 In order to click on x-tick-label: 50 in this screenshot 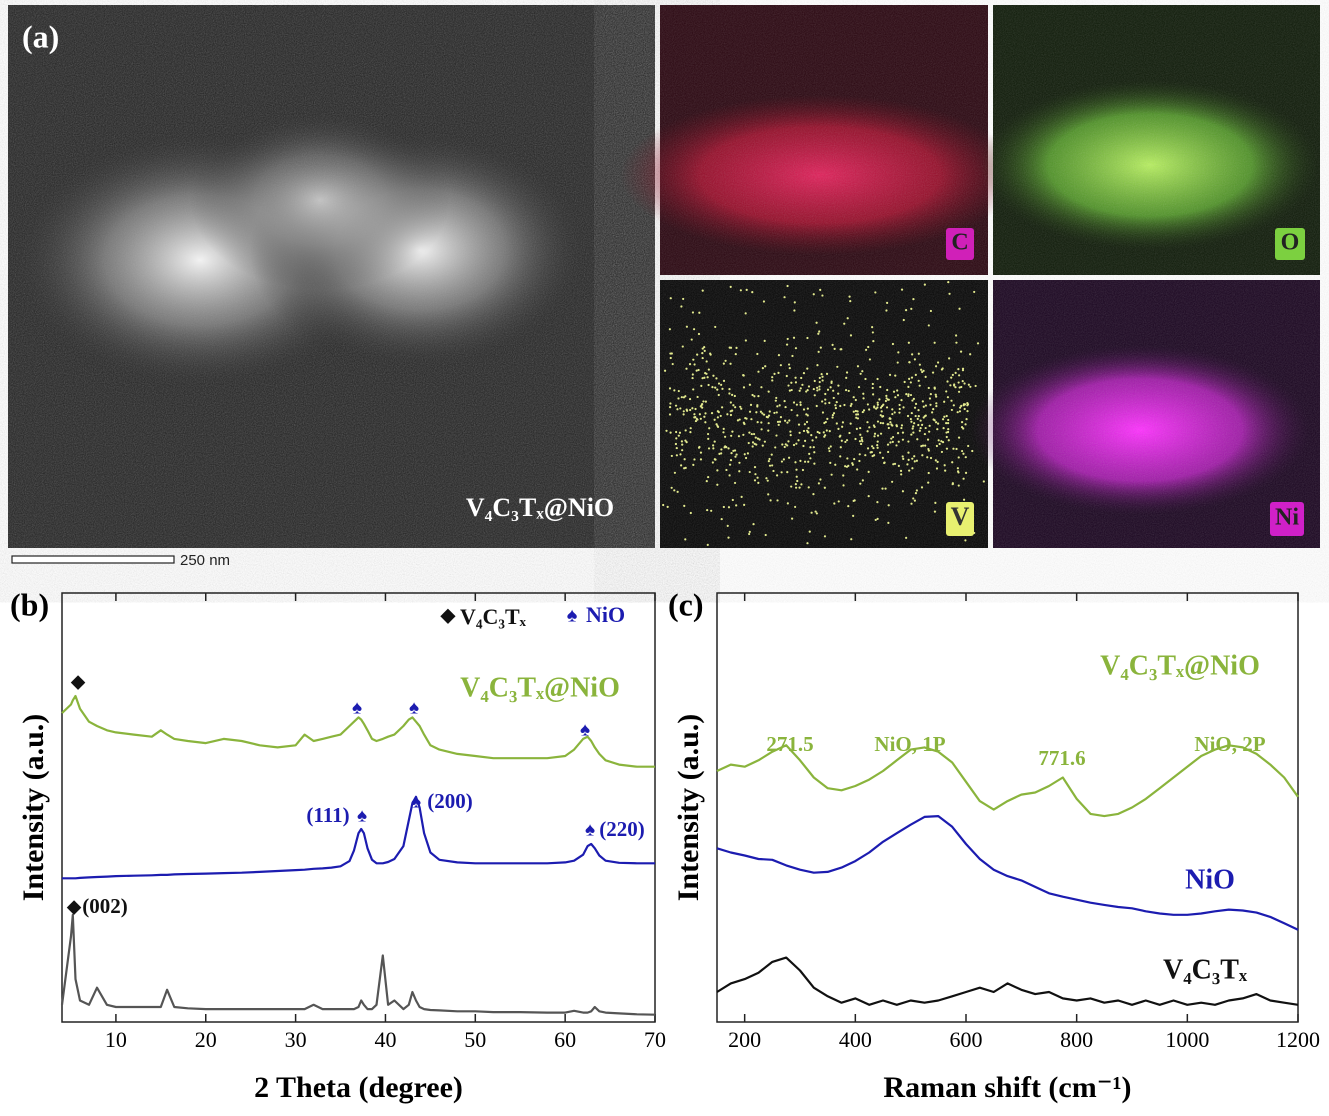, I will do `click(475, 1039)`.